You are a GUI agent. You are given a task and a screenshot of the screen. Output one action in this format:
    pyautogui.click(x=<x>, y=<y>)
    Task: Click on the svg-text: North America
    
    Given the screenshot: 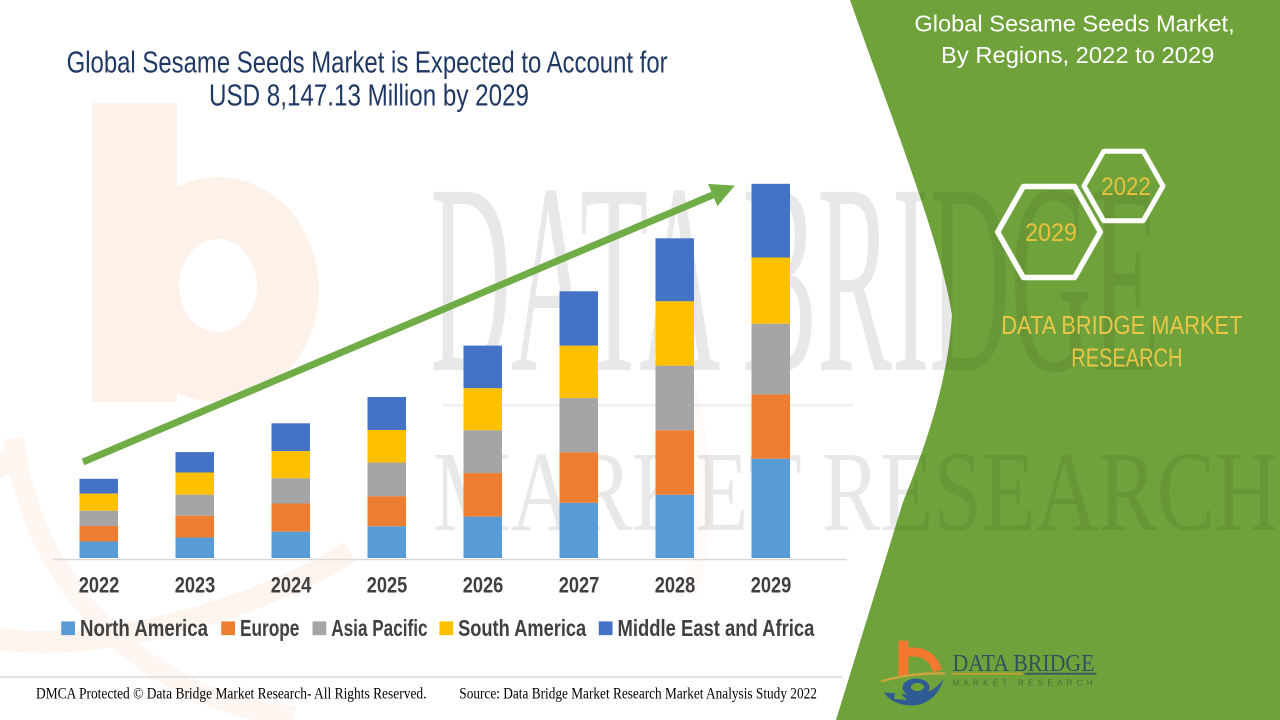 What is the action you would take?
    pyautogui.click(x=144, y=628)
    